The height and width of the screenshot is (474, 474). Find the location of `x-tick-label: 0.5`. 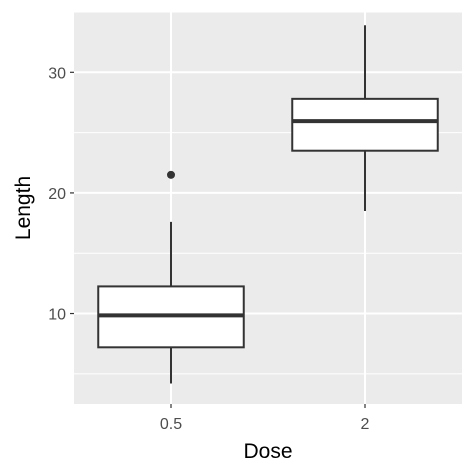

x-tick-label: 0.5 is located at coordinates (171, 424).